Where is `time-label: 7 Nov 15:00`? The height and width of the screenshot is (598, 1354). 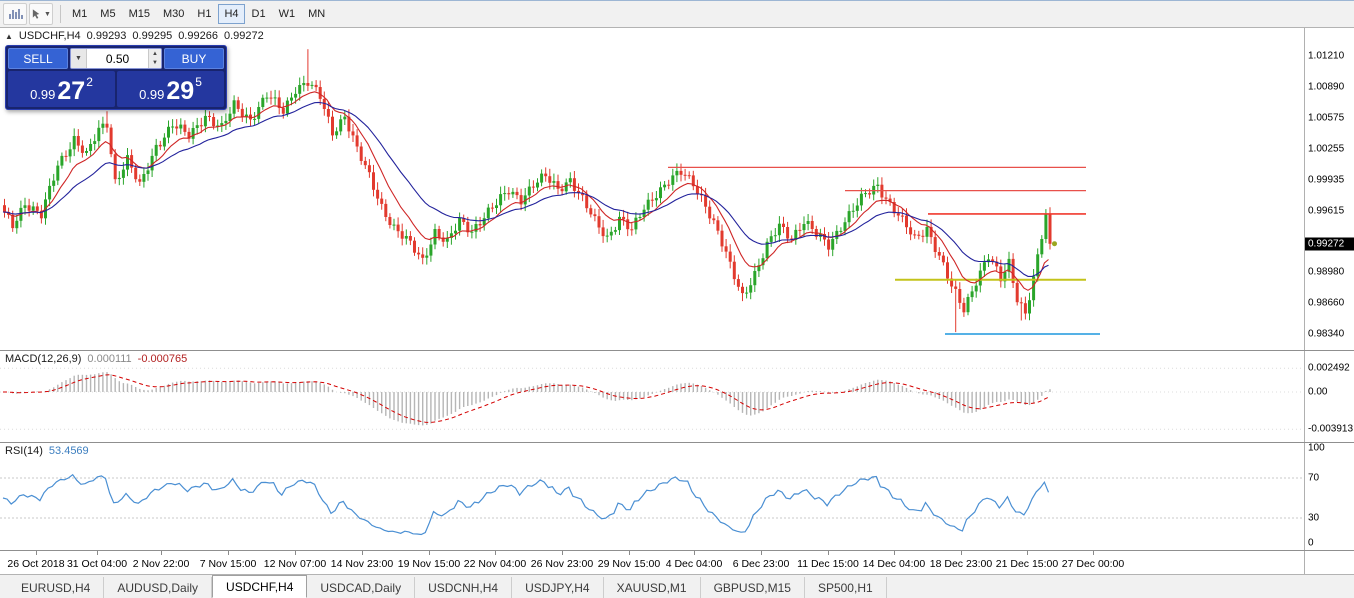
time-label: 7 Nov 15:00 is located at coordinates (228, 564).